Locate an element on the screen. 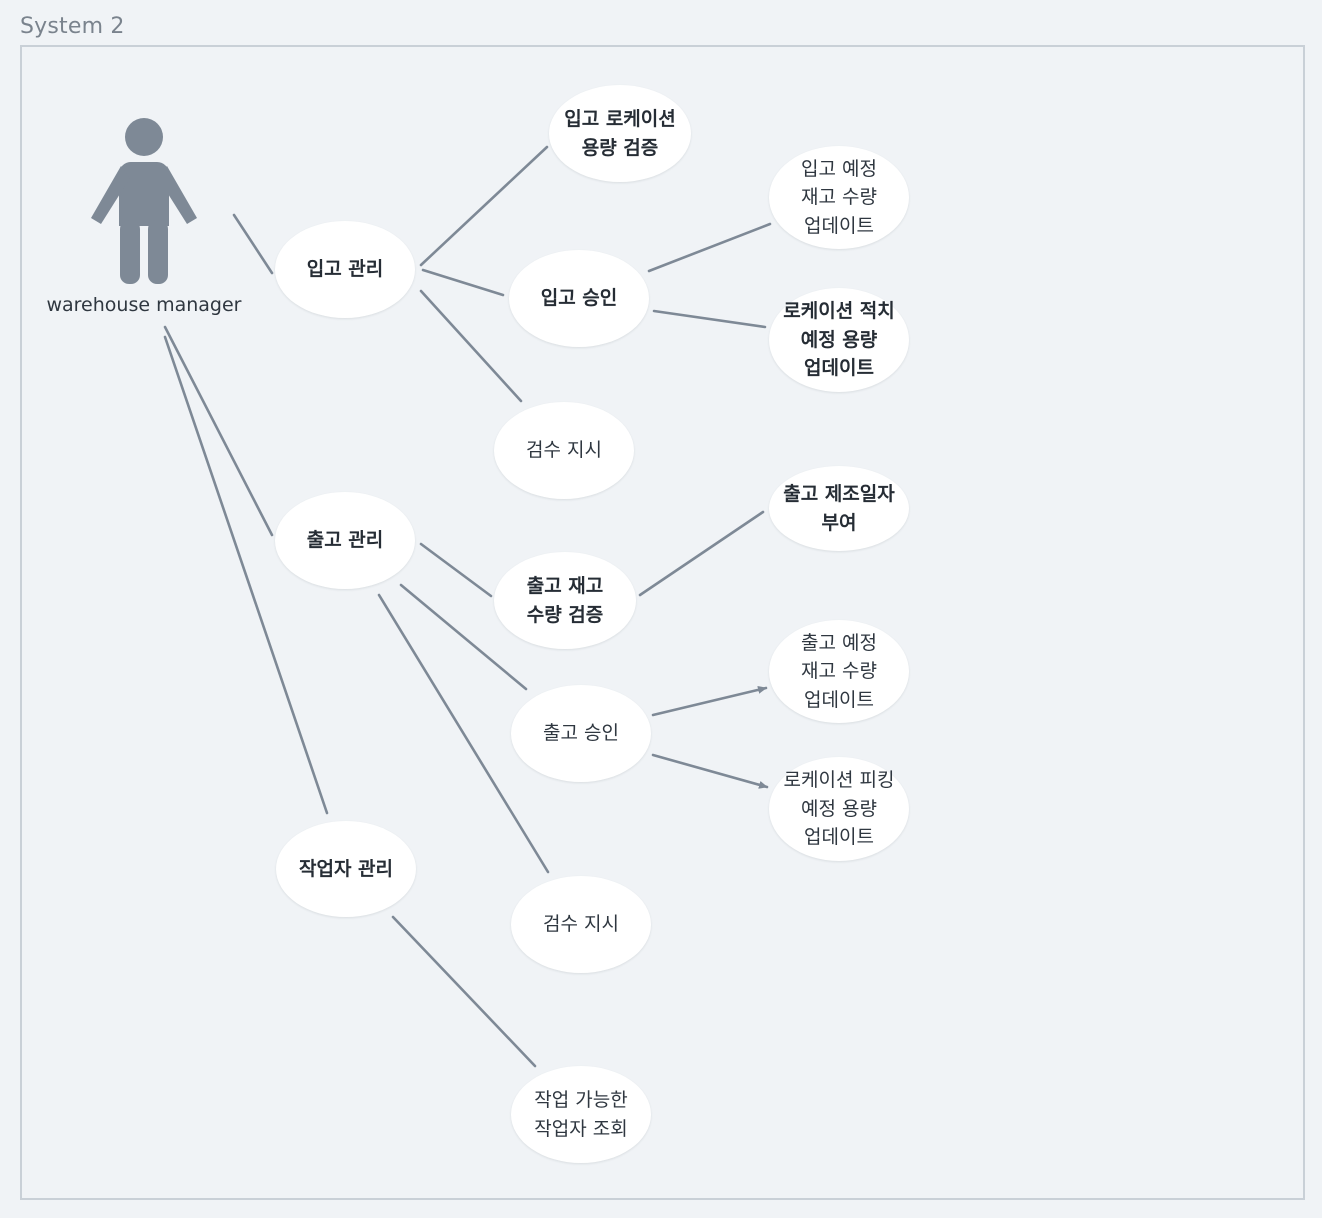 Image resolution: width=1322 pixels, height=1218 pixels. actor-label: warehouse manager is located at coordinates (144, 305).